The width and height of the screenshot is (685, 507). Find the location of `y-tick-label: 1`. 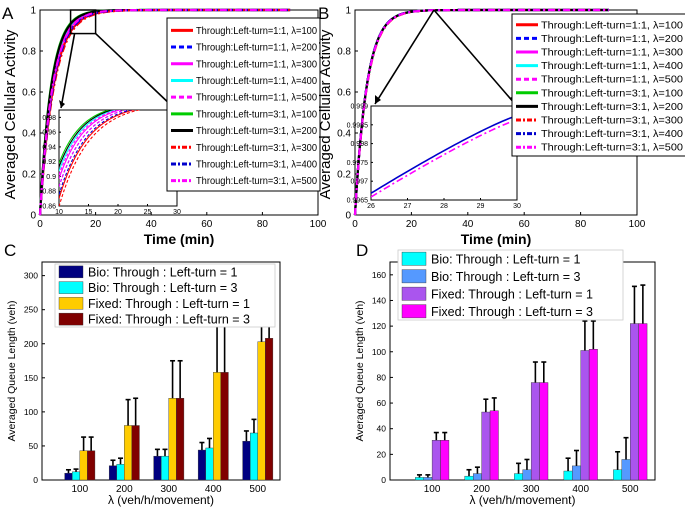

y-tick-label: 1 is located at coordinates (33, 11).